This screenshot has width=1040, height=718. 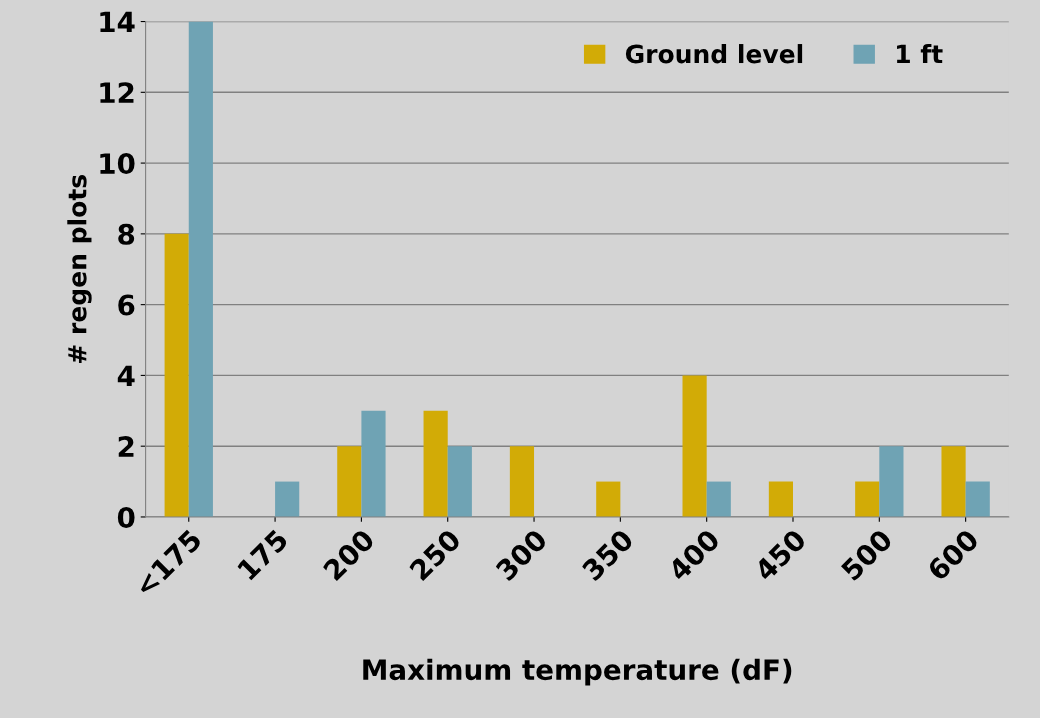 What do you see at coordinates (126, 517) in the screenshot?
I see `y-tick-label: 0` at bounding box center [126, 517].